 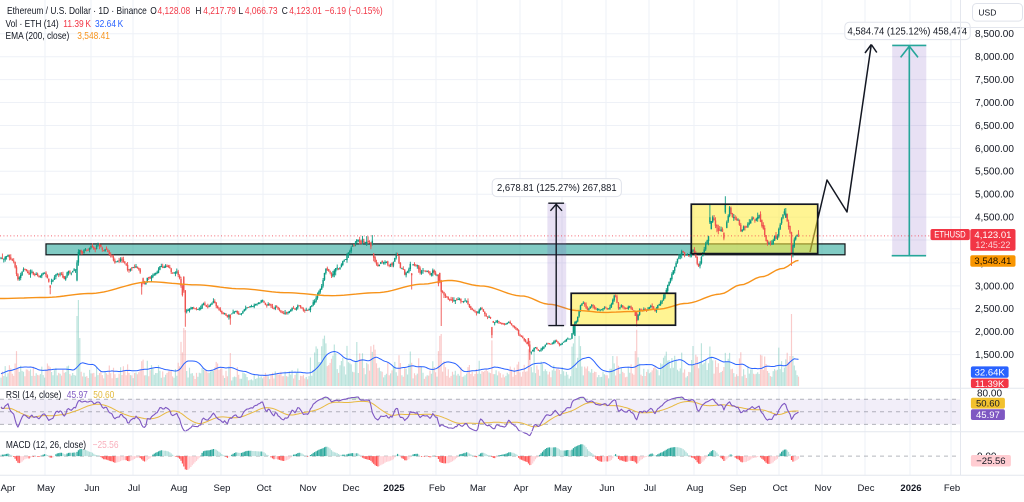 I want to click on svg-text: 6,000.00, so click(x=994, y=149).